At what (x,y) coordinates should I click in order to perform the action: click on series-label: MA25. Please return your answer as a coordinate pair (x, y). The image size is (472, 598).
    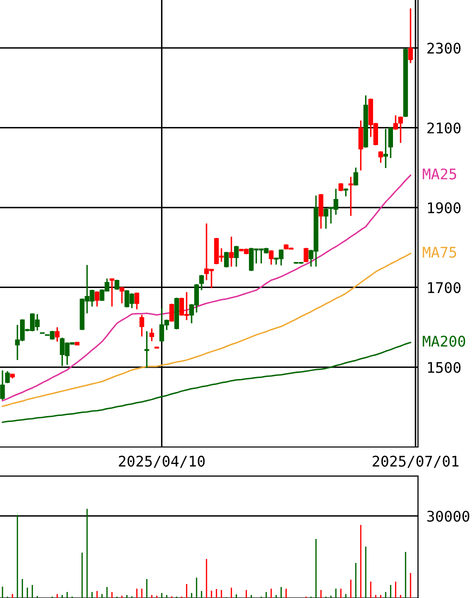
    Looking at the image, I should click on (439, 174).